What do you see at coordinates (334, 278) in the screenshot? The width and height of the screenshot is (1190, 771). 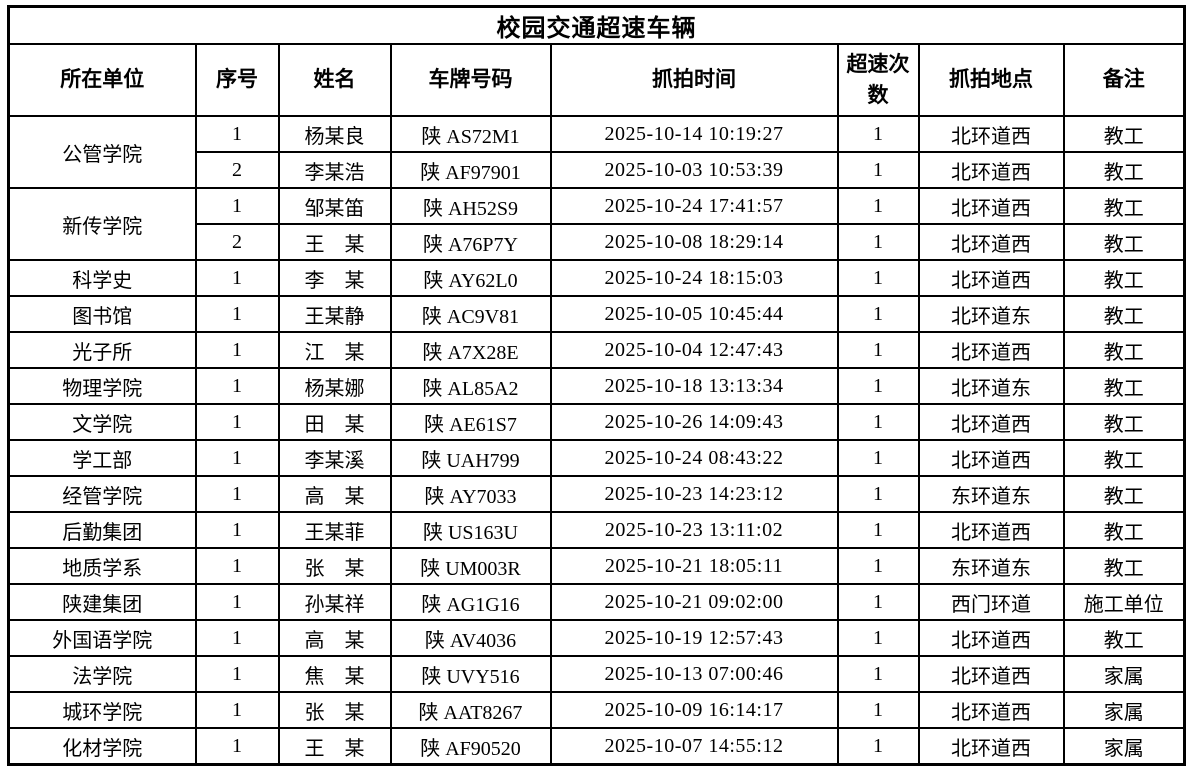 I see `cell-name: 李 某` at bounding box center [334, 278].